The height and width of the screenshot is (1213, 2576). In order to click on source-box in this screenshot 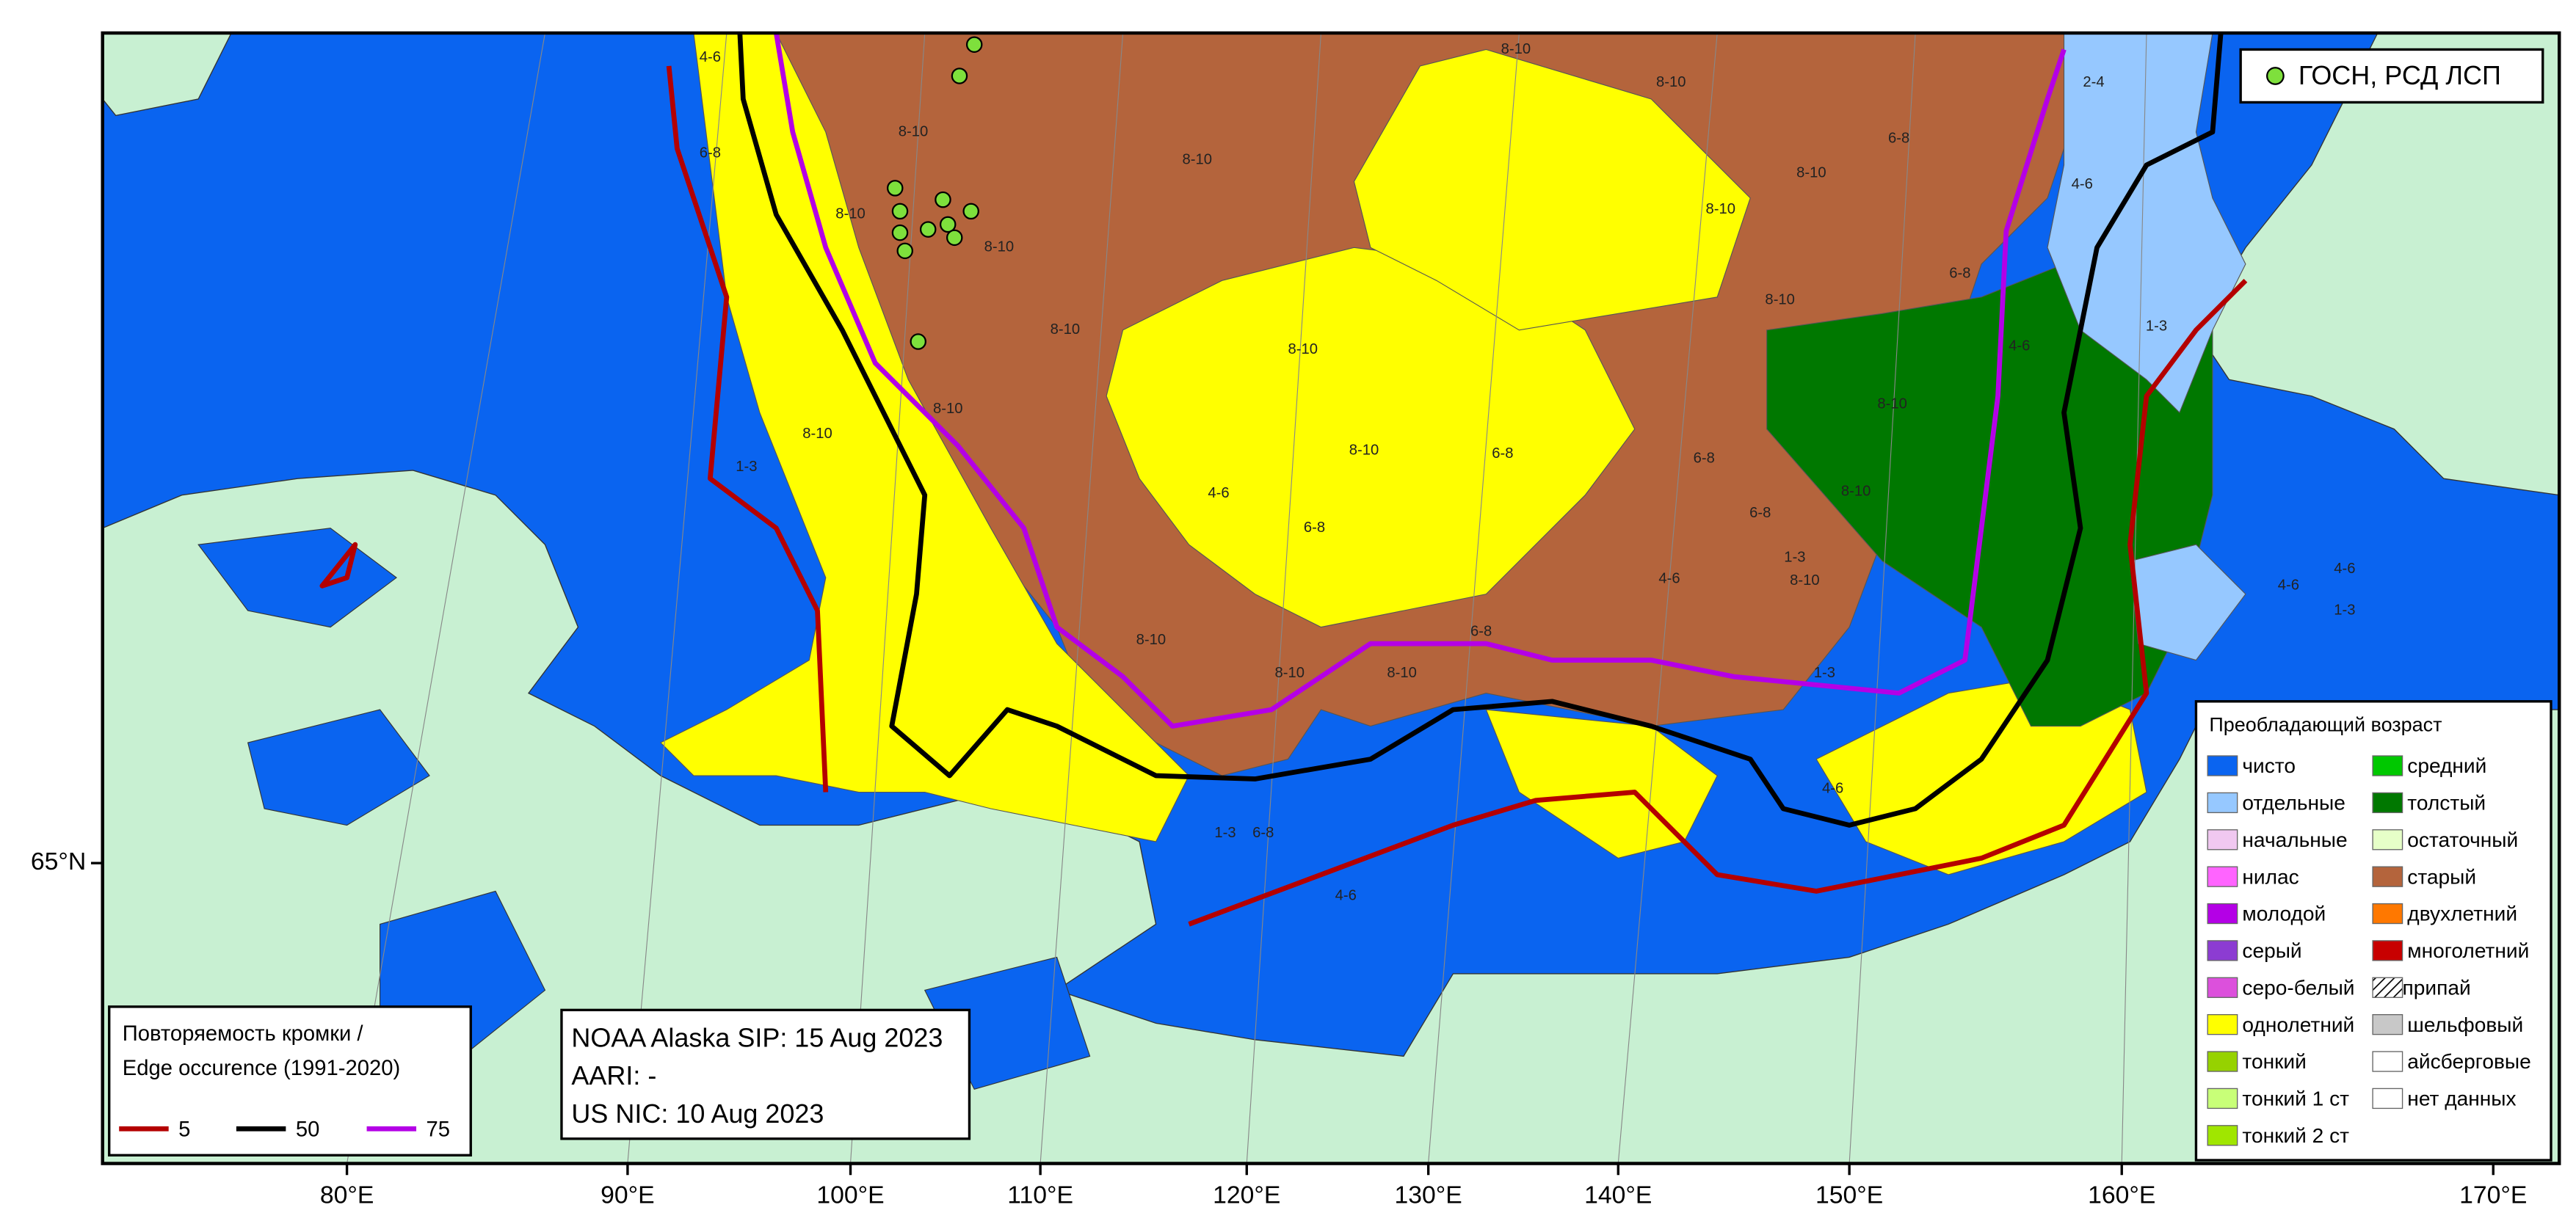, I will do `click(765, 1074)`.